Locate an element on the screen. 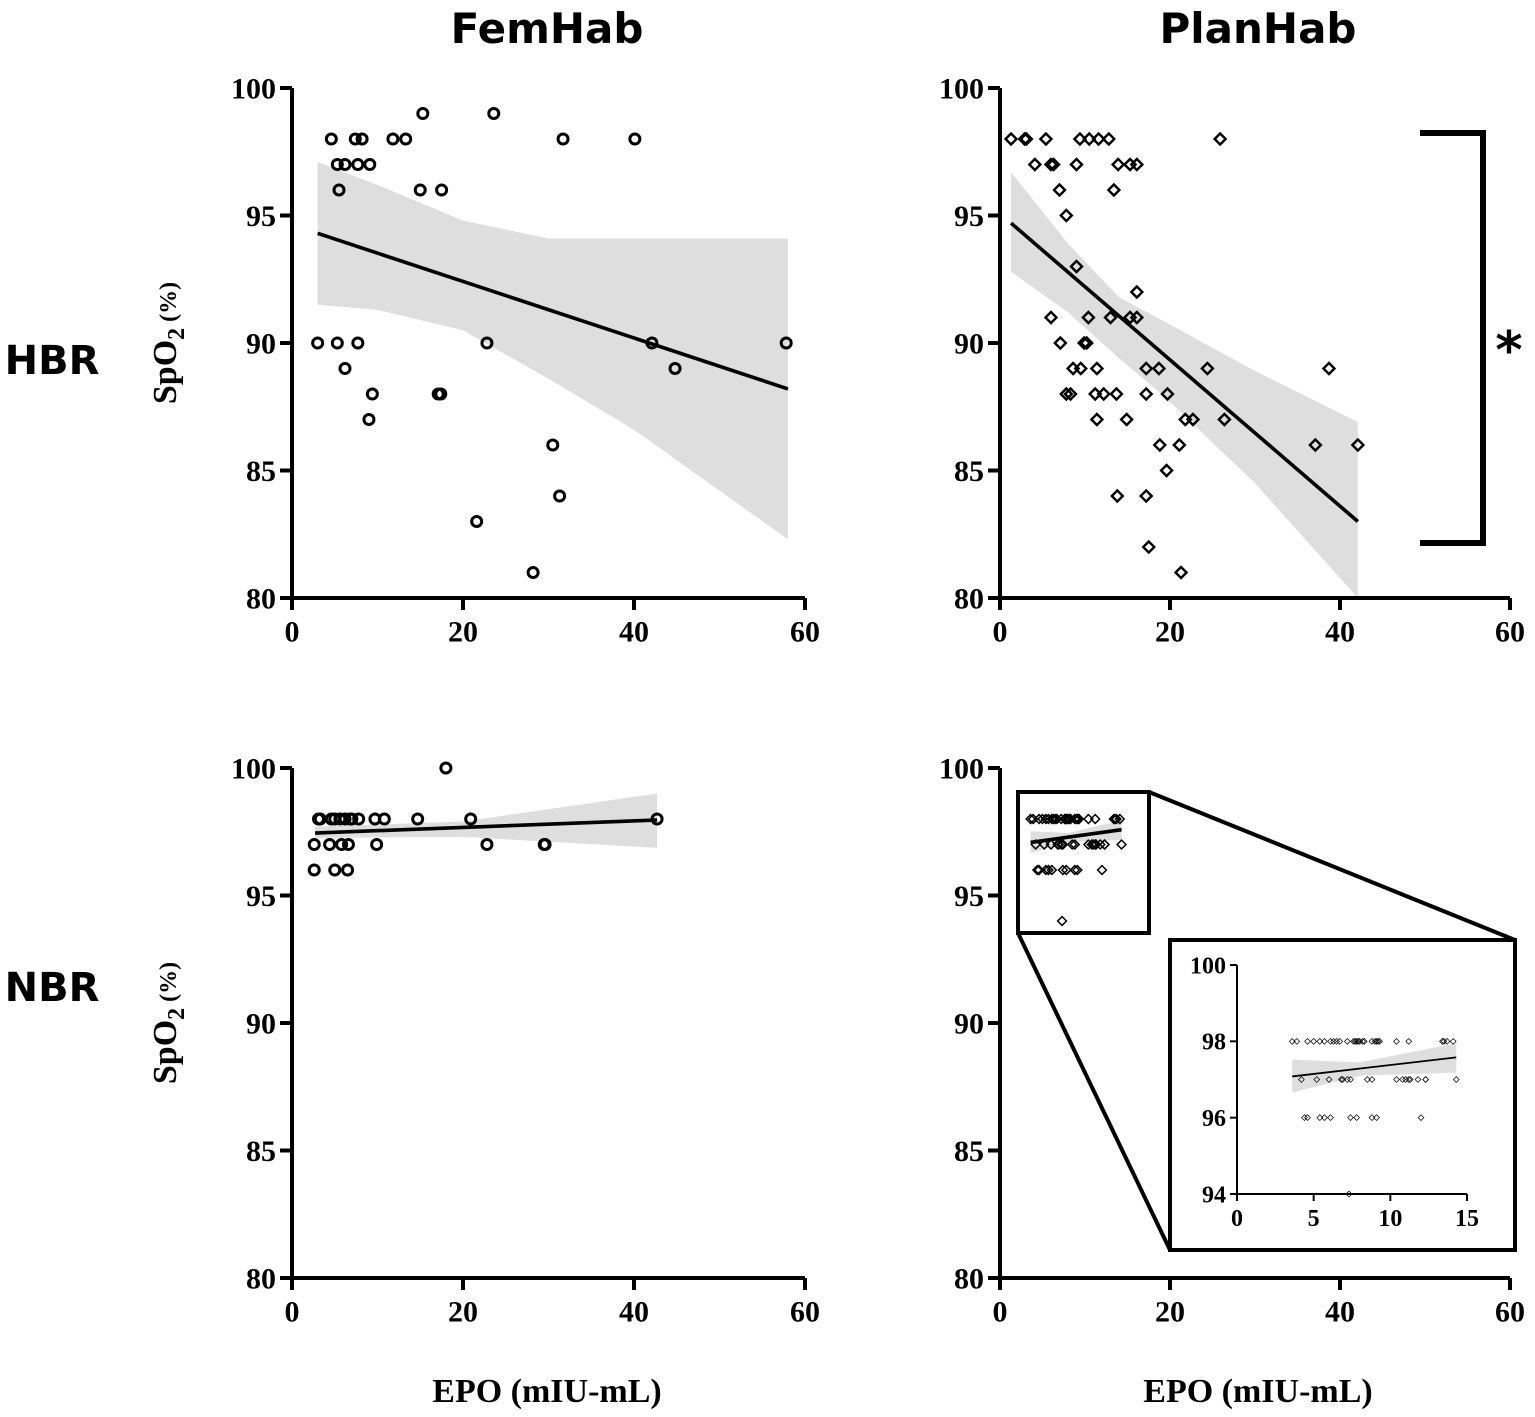 Image resolution: width=1535 pixels, height=1417 pixels. x-tick-label: 0 is located at coordinates (1000, 1312).